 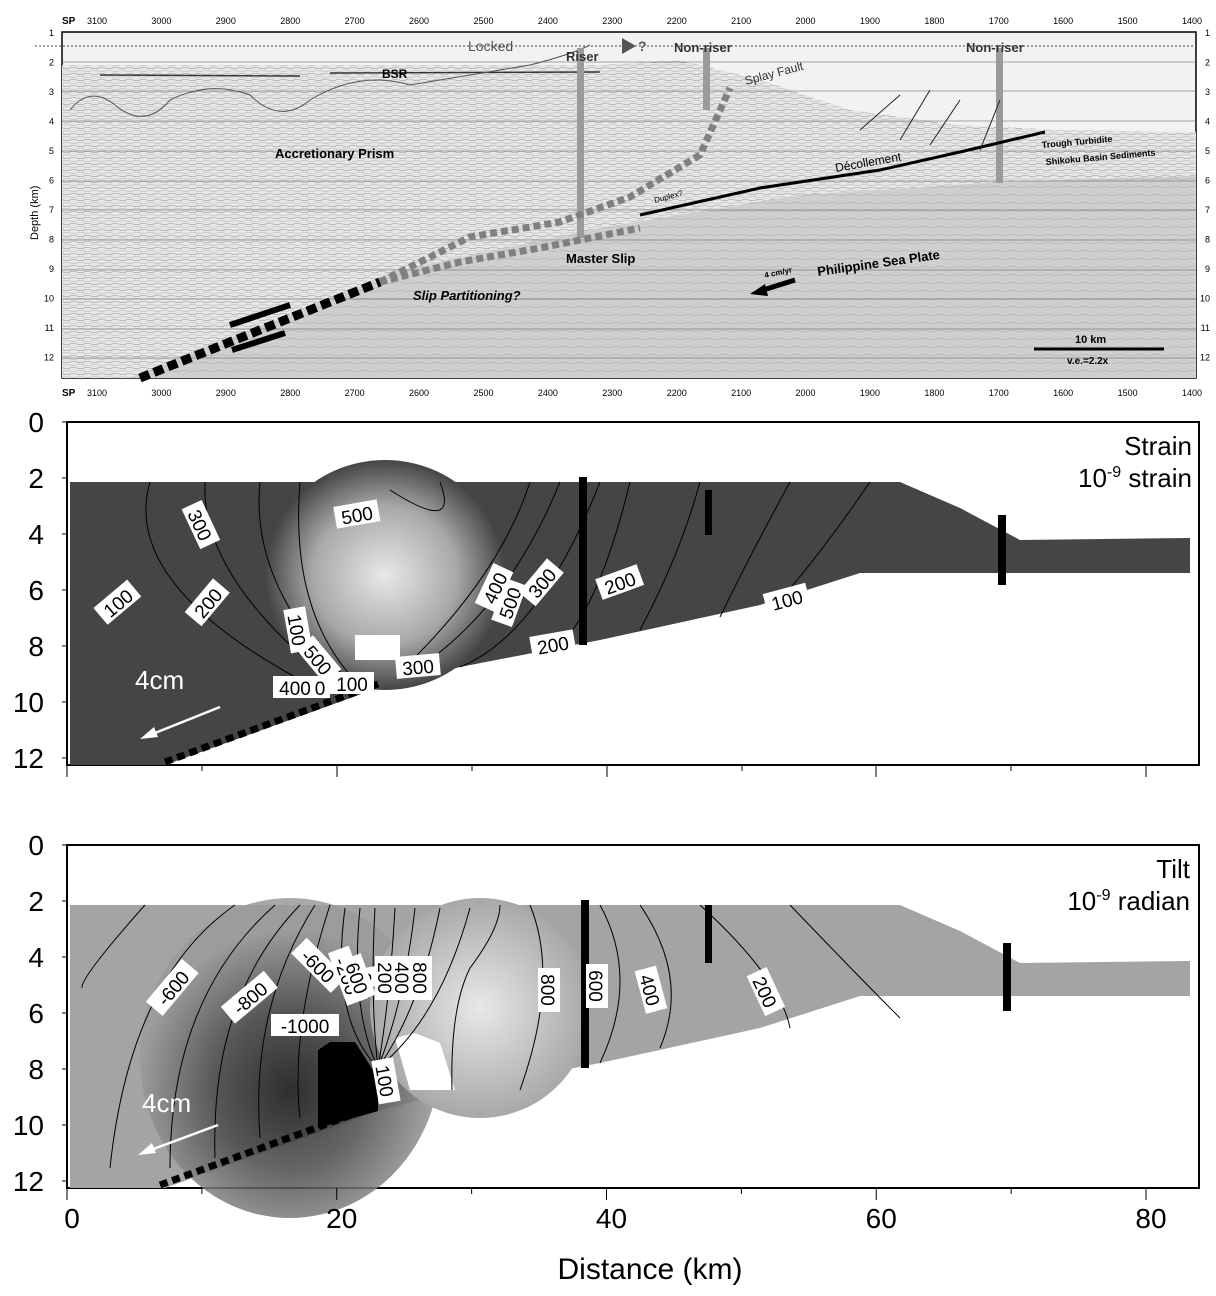 I want to click on tilt-title: Tilt, so click(x=1173, y=869).